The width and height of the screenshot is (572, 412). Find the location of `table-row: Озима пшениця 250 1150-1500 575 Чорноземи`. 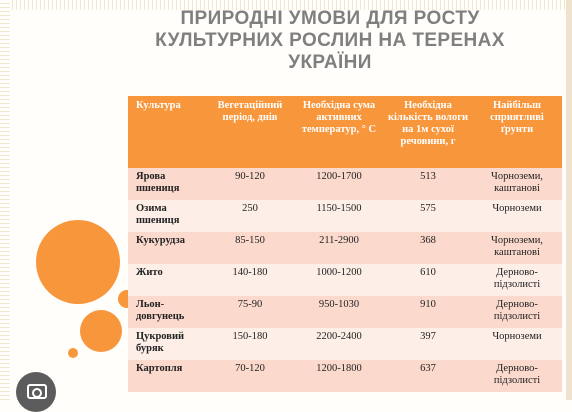

table-row: Озима пшениця 250 1150-1500 575 Чорноземи is located at coordinates (345, 216).